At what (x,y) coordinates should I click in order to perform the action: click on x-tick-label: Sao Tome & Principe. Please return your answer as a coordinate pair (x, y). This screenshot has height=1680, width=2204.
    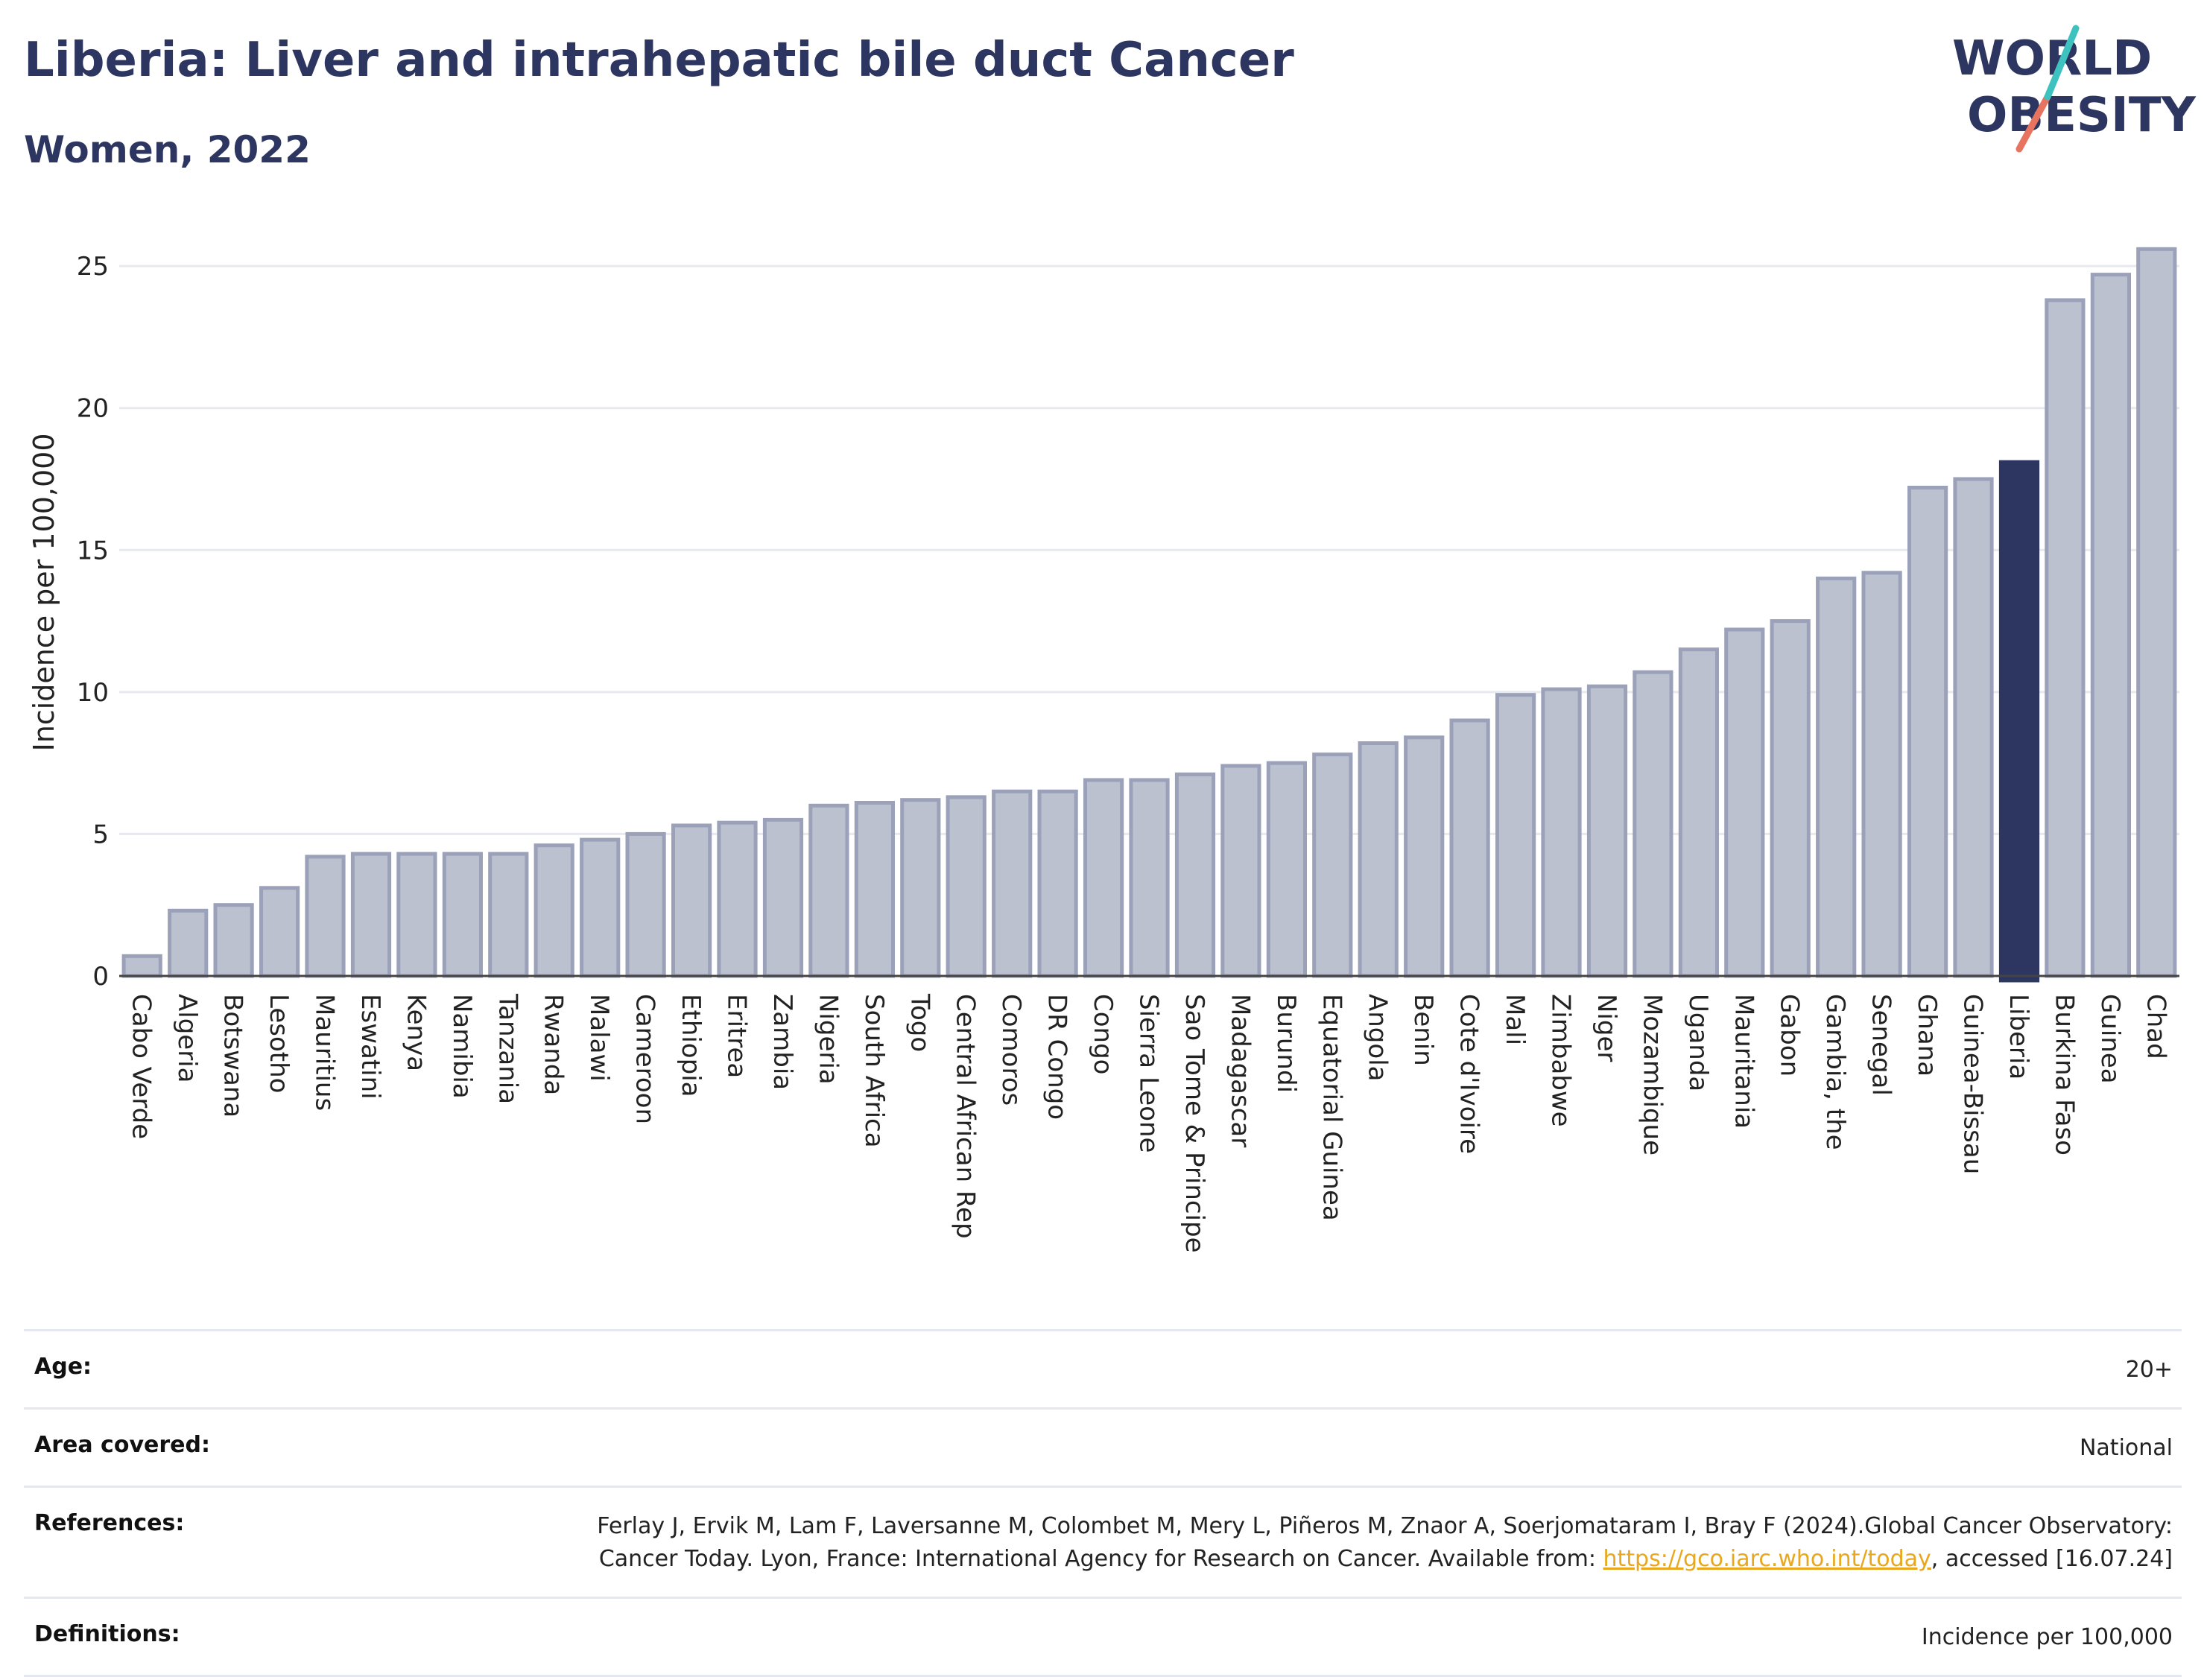
    Looking at the image, I should click on (1194, 1123).